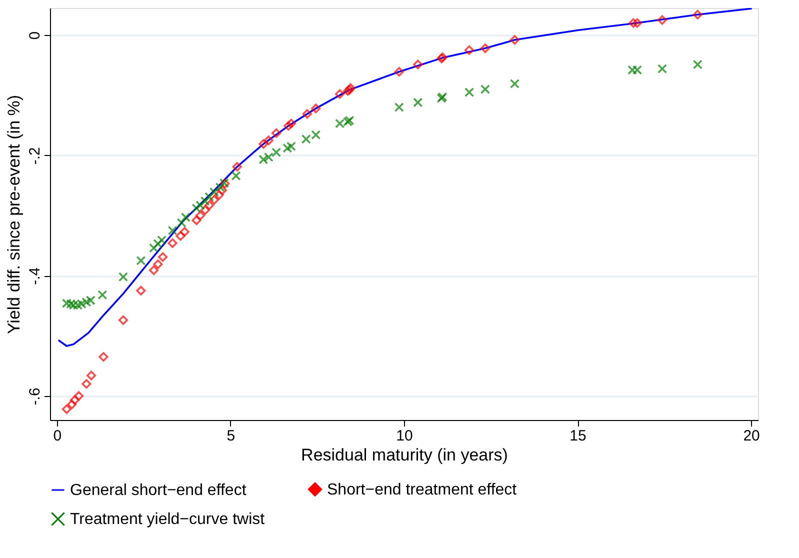  What do you see at coordinates (404, 455) in the screenshot?
I see `x-axis-title: Residual maturity (in years)` at bounding box center [404, 455].